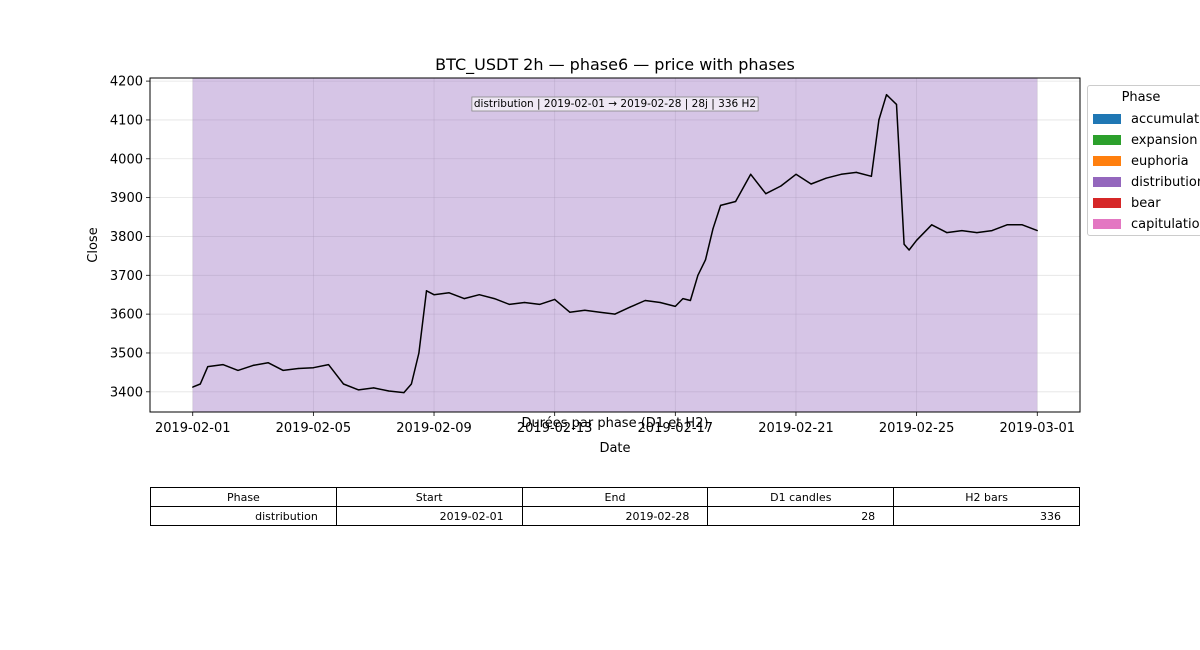 This screenshot has width=1200, height=650. Describe the element at coordinates (126, 353) in the screenshot. I see `y-tick-label: 3500` at that location.